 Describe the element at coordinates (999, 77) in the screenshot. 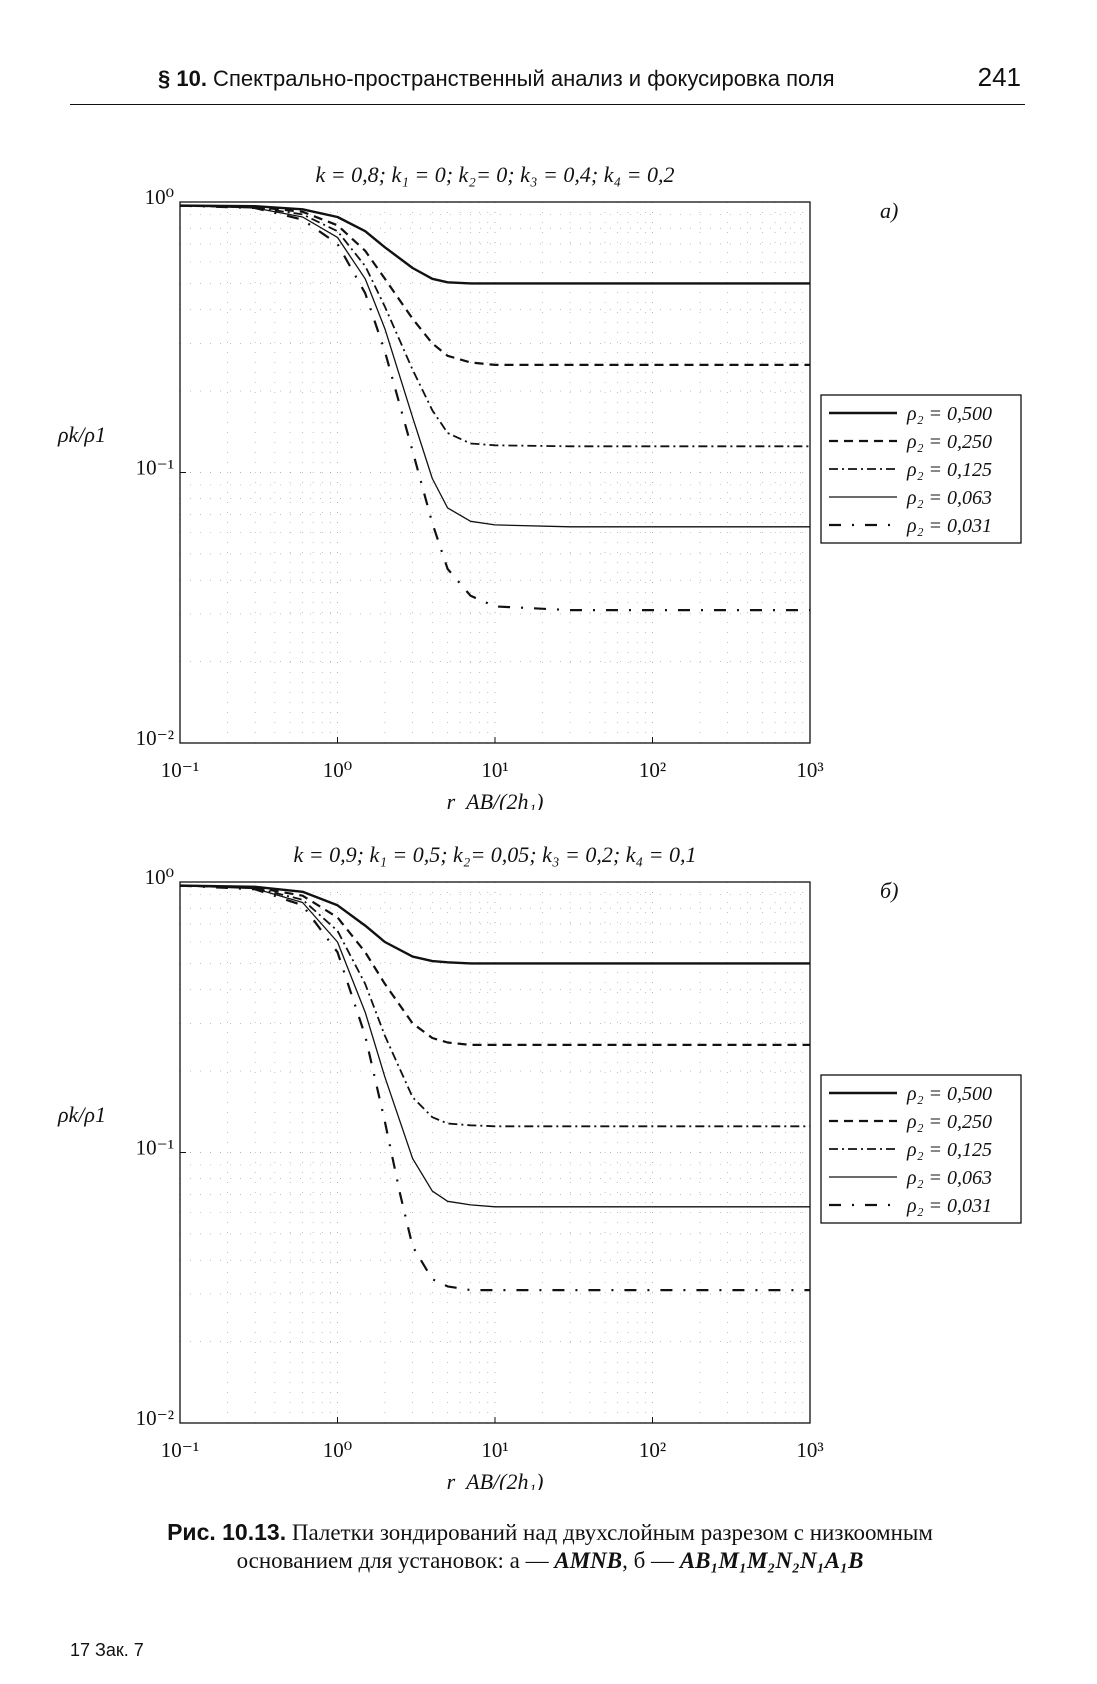

I see `page-number: 241` at that location.